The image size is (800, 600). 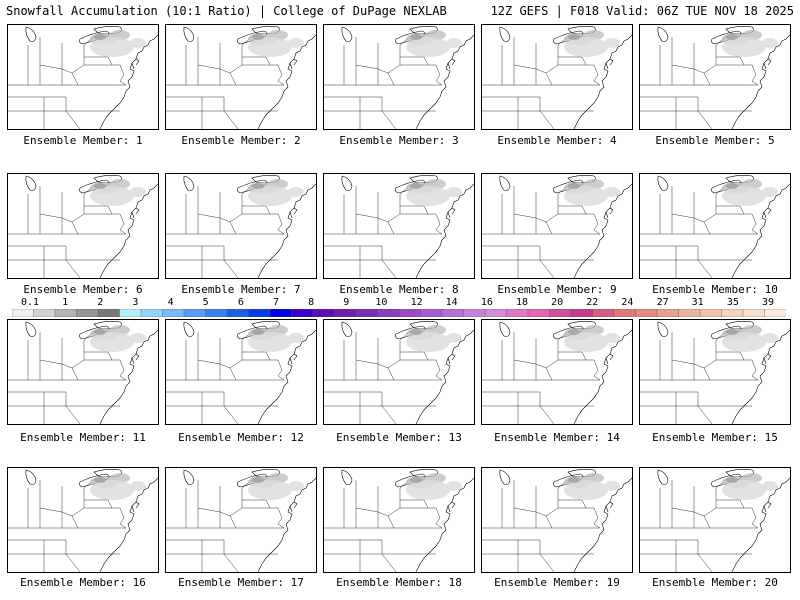 I want to click on colorbar-tick-label: 6, so click(x=240, y=302).